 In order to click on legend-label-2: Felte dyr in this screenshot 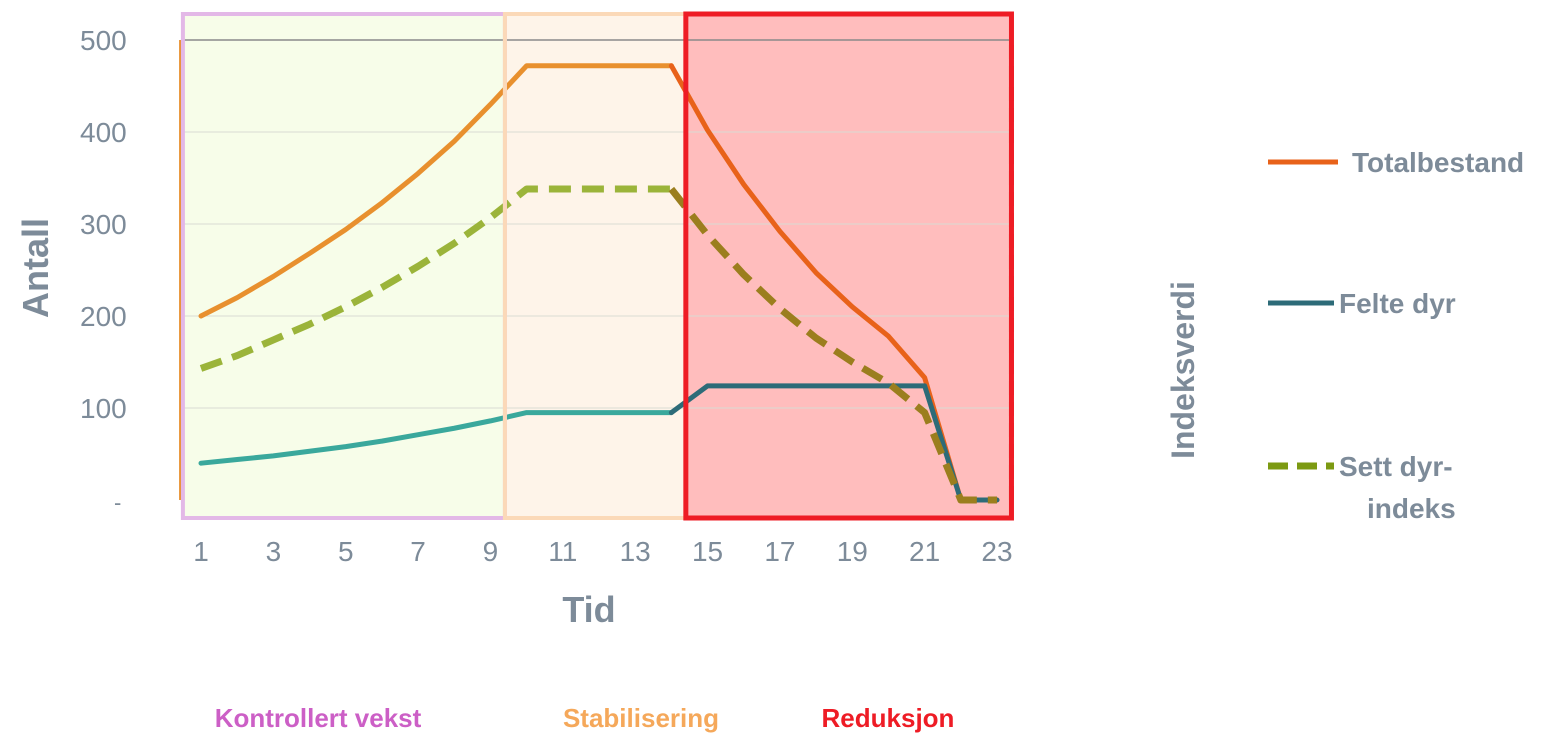, I will do `click(1397, 303)`.